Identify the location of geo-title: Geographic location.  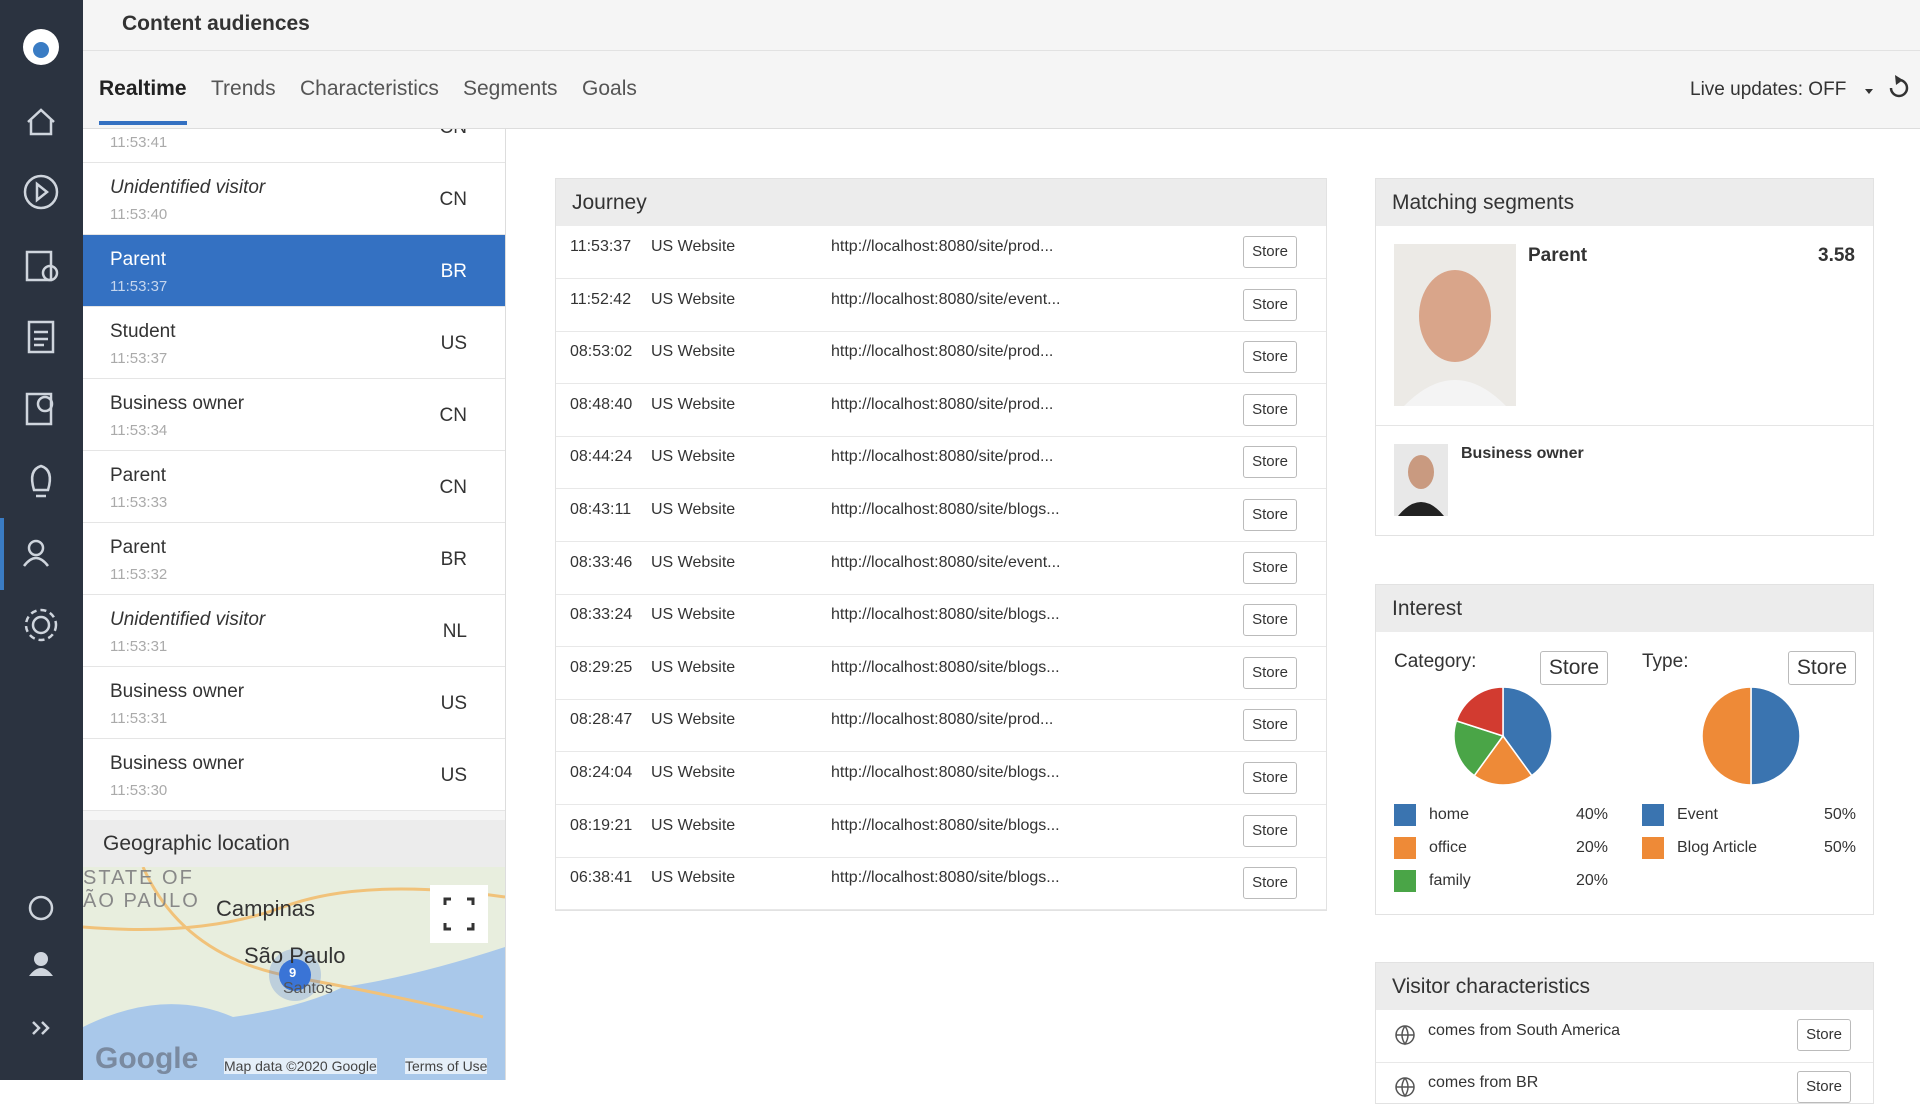
(196, 843).